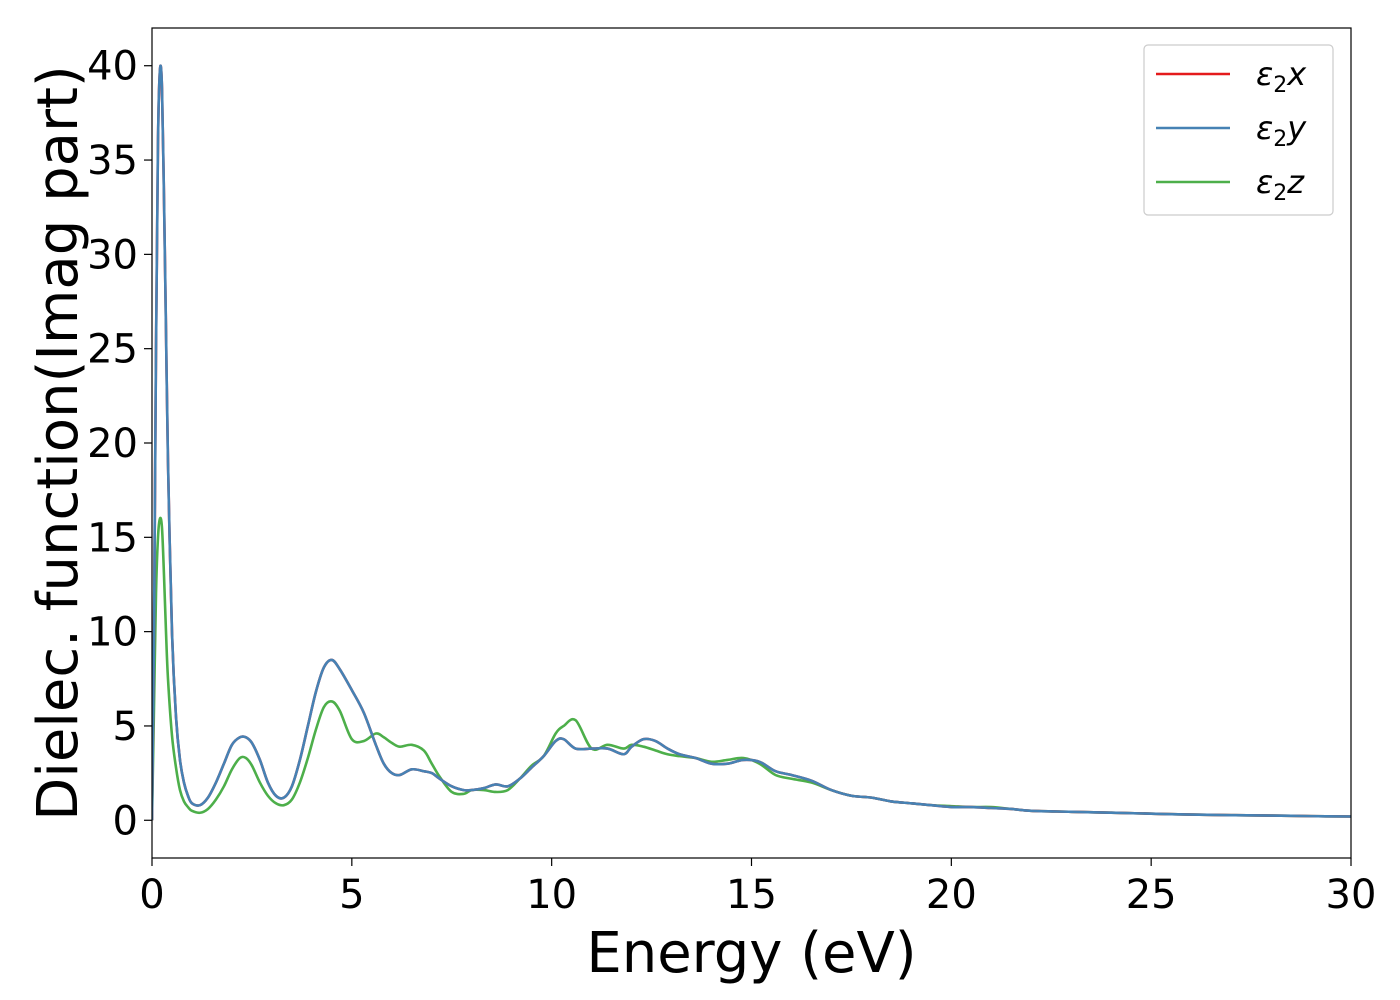  I want to click on y-tick: 20, so click(119, 444).